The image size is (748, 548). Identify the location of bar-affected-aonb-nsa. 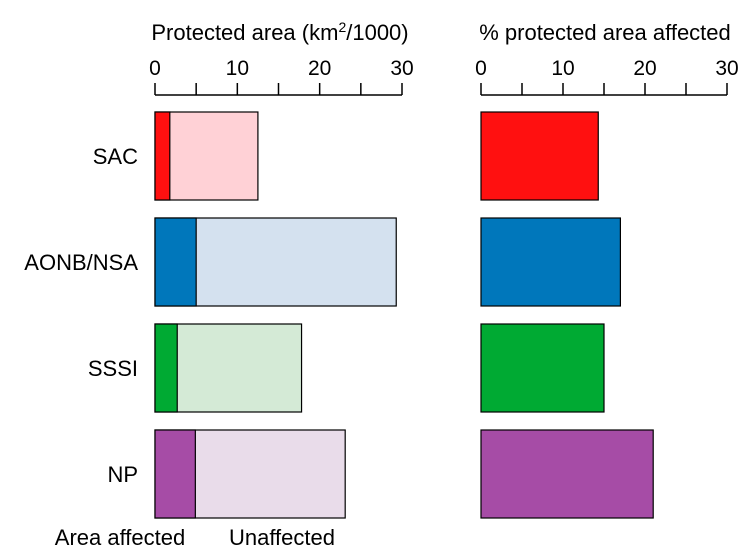
(175, 262).